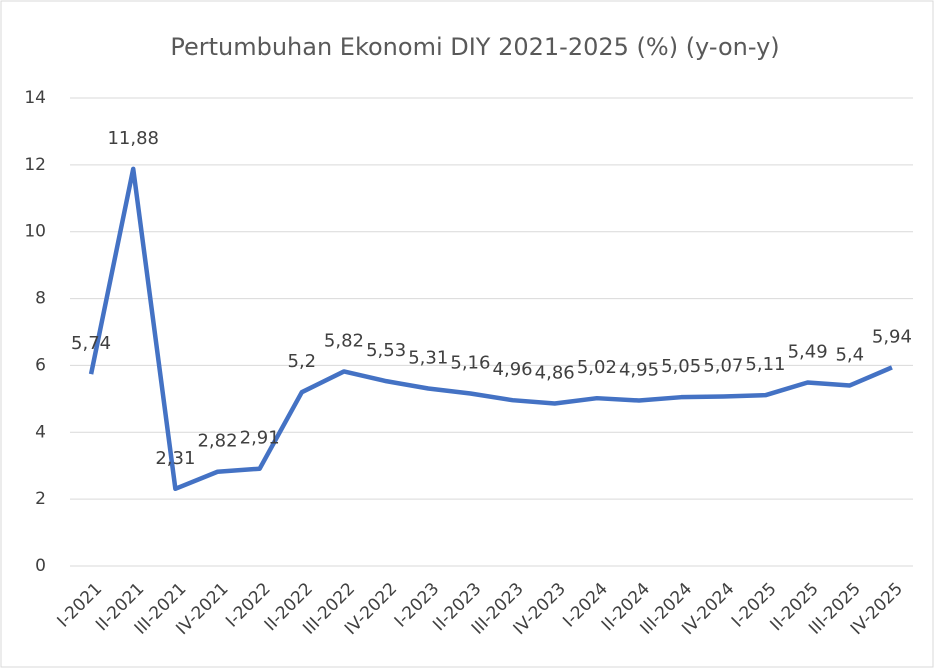 Image resolution: width=934 pixels, height=668 pixels. I want to click on data-label: 5,11, so click(765, 364).